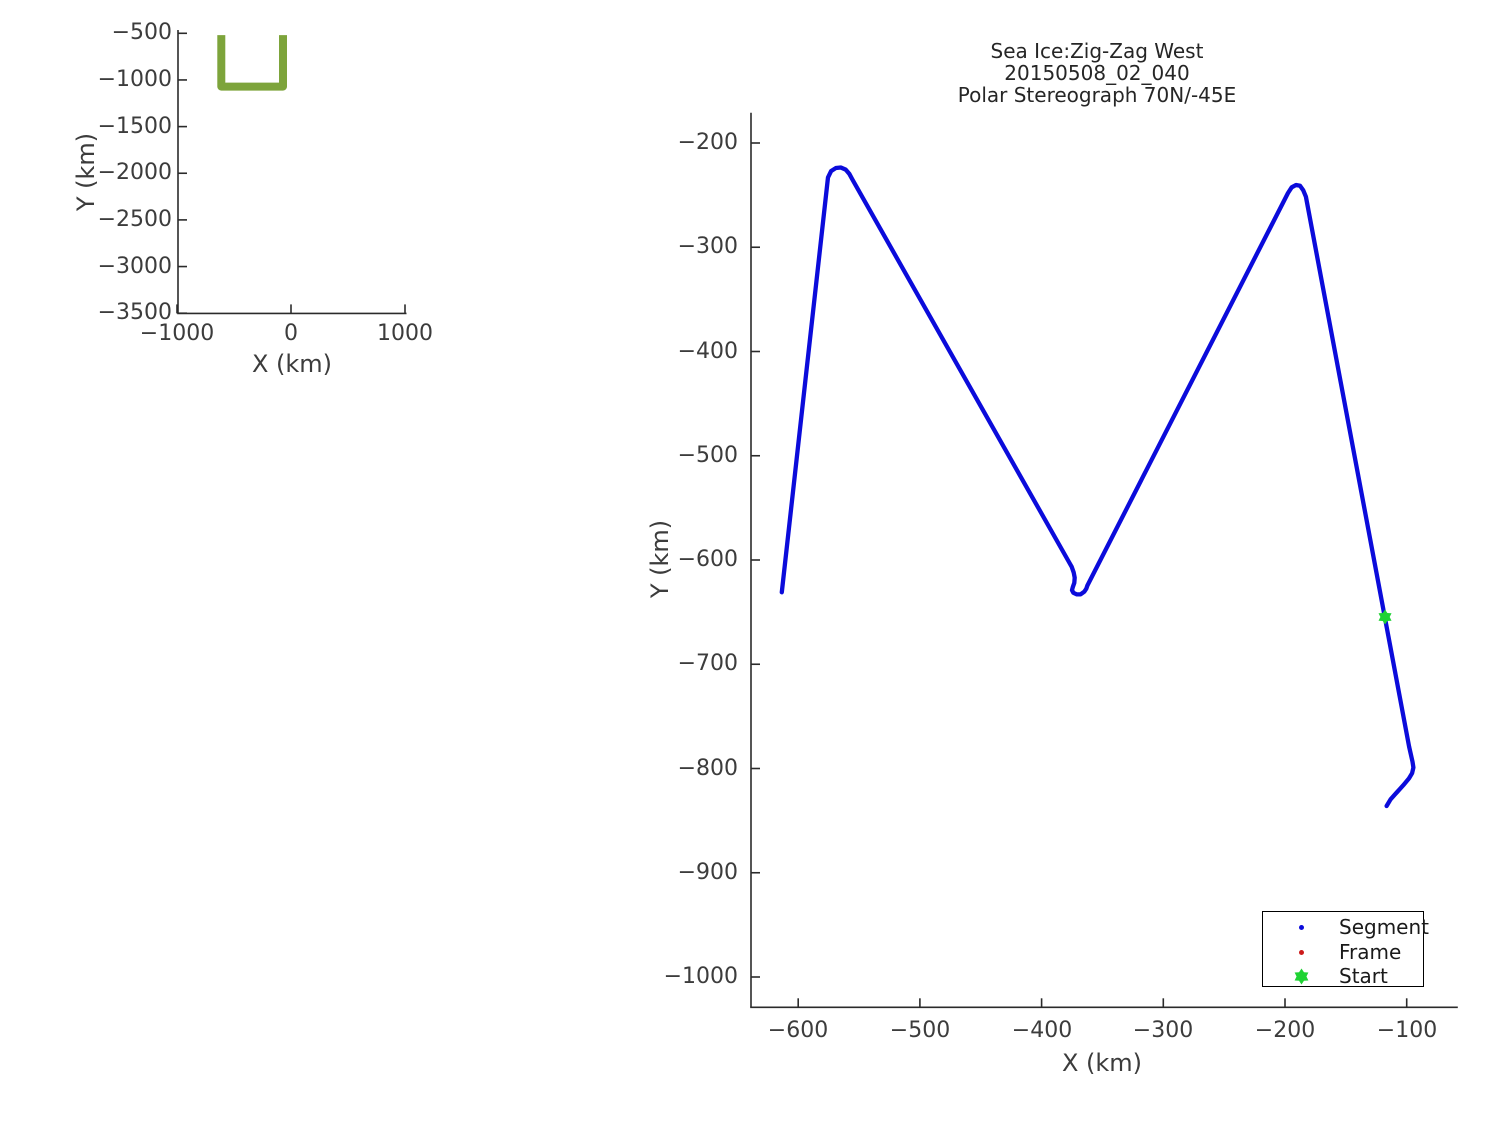 Image resolution: width=1500 pixels, height=1125 pixels. Describe the element at coordinates (1301, 976) in the screenshot. I see `start-star-icon` at that location.